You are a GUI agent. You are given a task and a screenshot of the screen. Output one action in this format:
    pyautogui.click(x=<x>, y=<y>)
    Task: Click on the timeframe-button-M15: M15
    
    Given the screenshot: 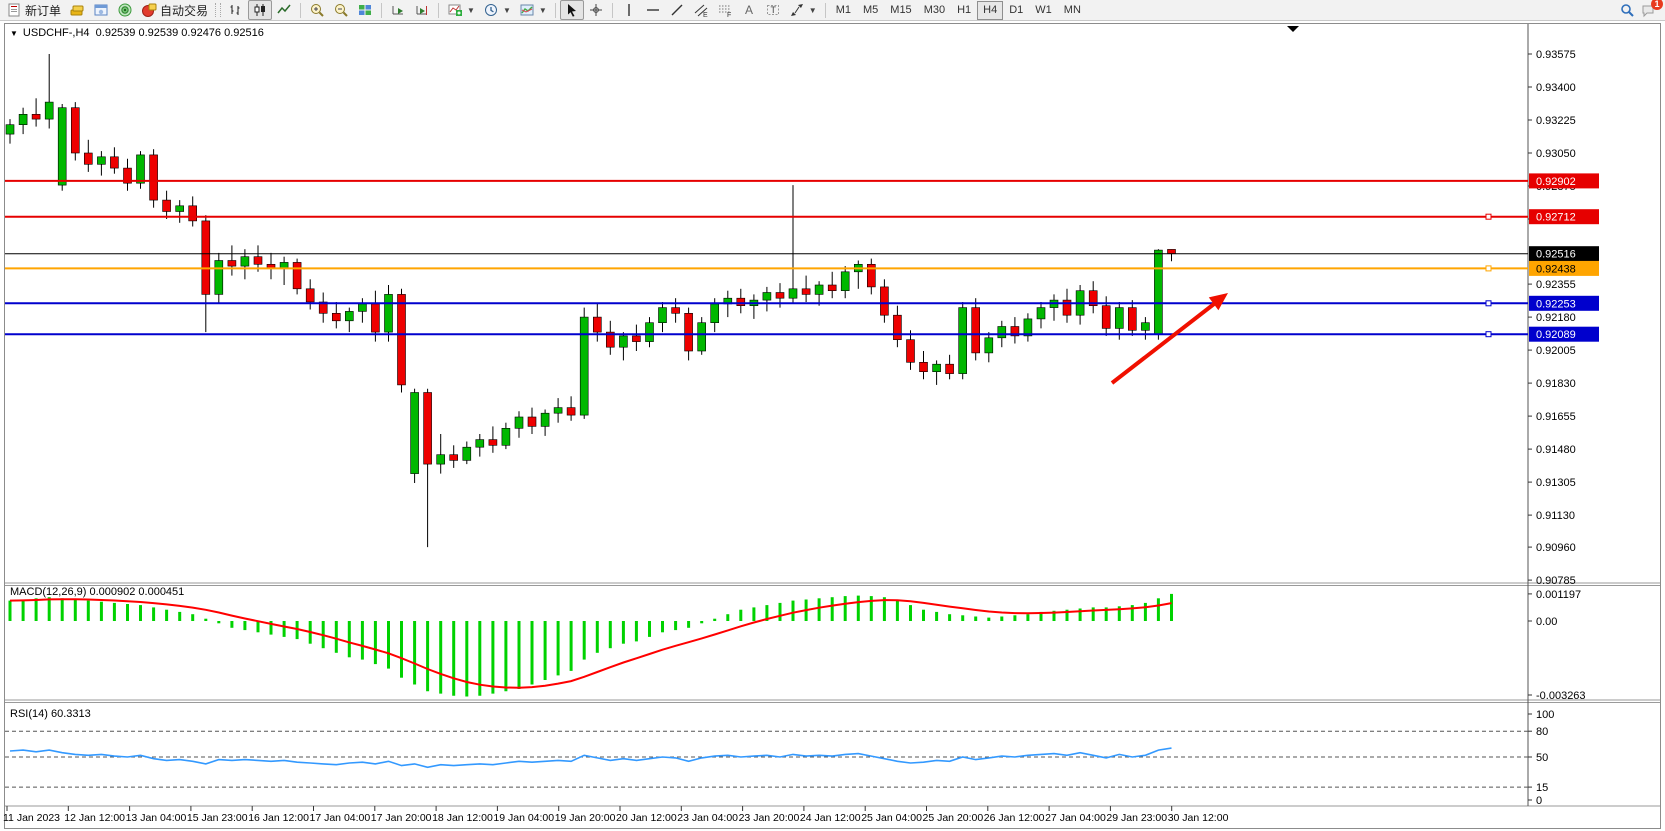 What is the action you would take?
    pyautogui.click(x=901, y=10)
    